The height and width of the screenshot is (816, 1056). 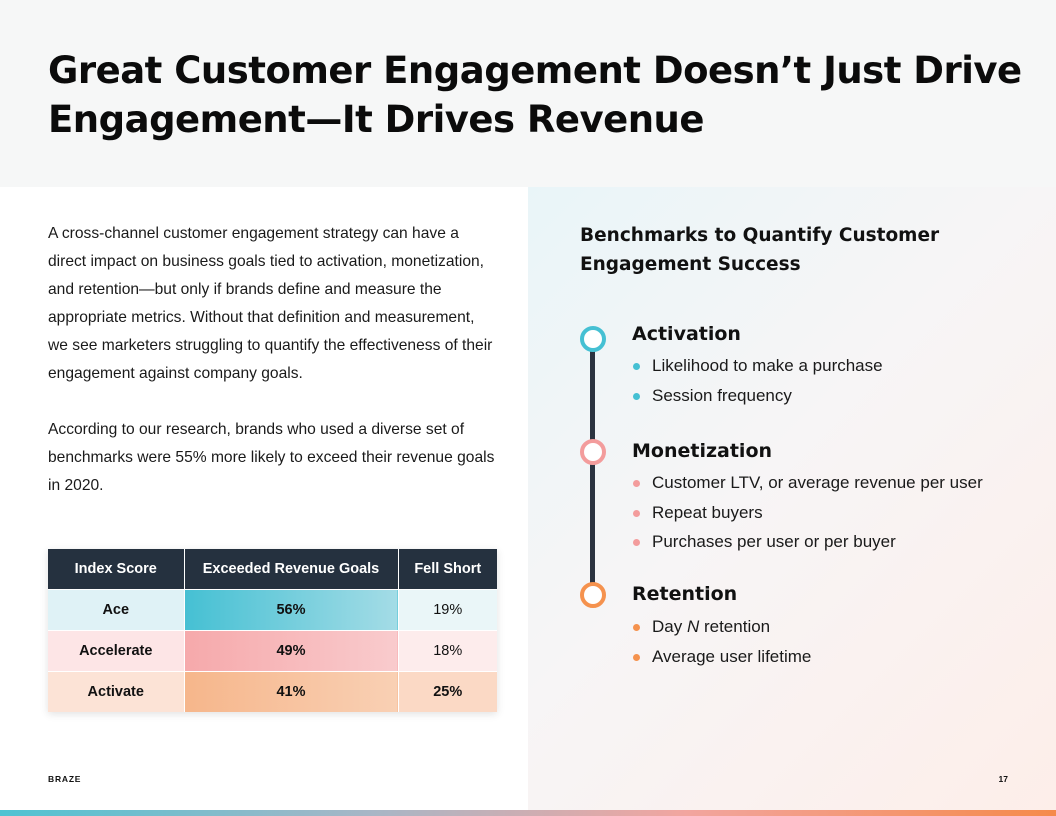 I want to click on list-item-text: Purchases per user or per buyer, so click(x=774, y=541).